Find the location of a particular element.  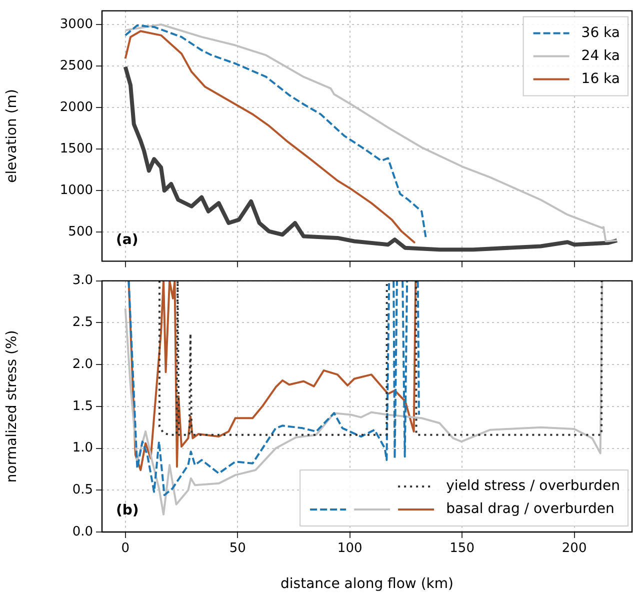

y-tick-label: 2.5 is located at coordinates (82, 322).